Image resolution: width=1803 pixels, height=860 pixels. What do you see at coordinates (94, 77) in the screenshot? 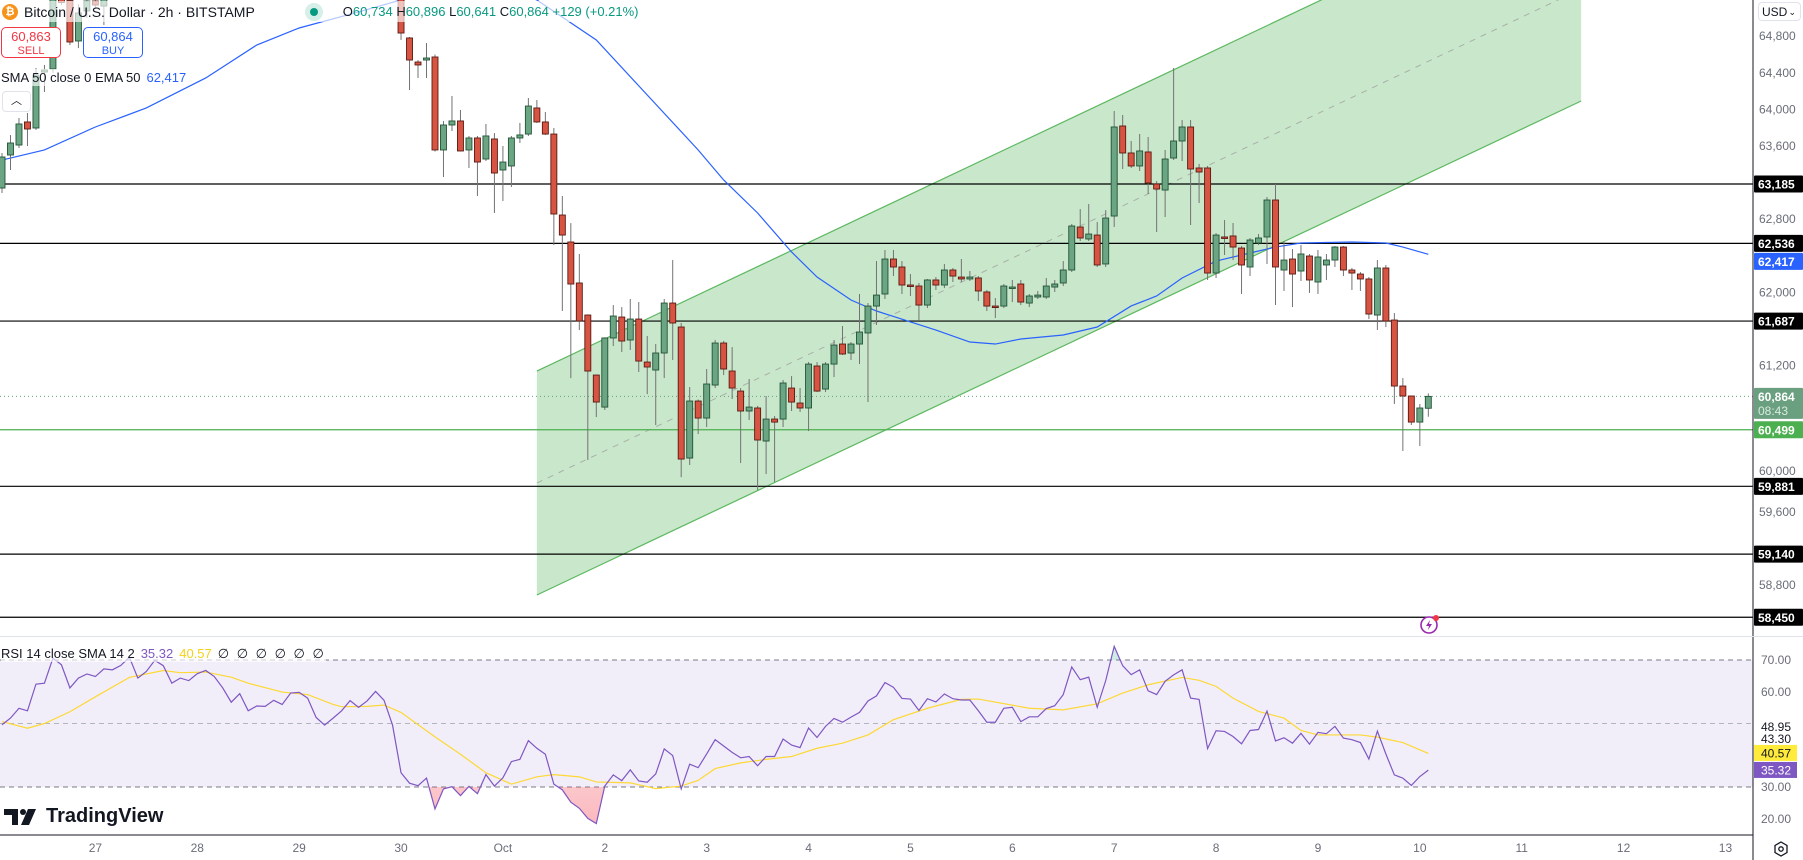
I see `ema-legend: SMA 50 close 0 EMA 50 62,417` at bounding box center [94, 77].